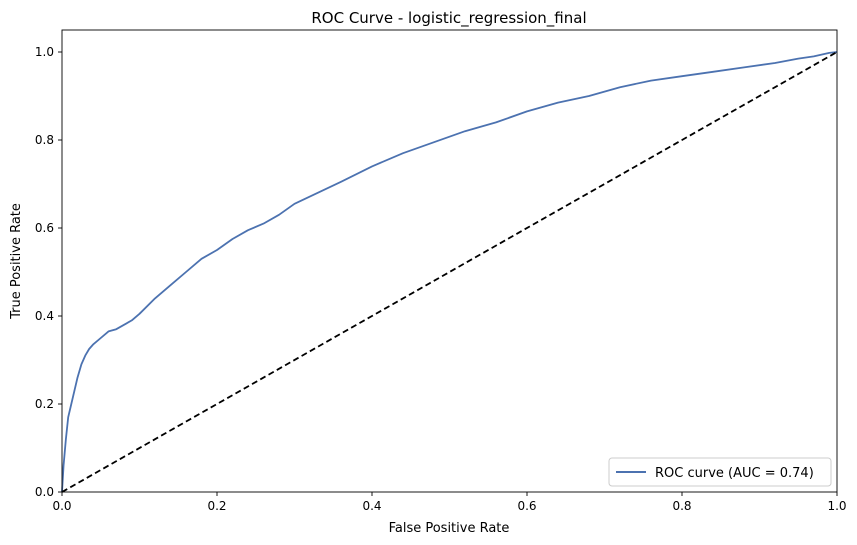 Image resolution: width=857 pixels, height=545 pixels. I want to click on chart-title: ROC Curve - logistic_regression_final, so click(448, 18).